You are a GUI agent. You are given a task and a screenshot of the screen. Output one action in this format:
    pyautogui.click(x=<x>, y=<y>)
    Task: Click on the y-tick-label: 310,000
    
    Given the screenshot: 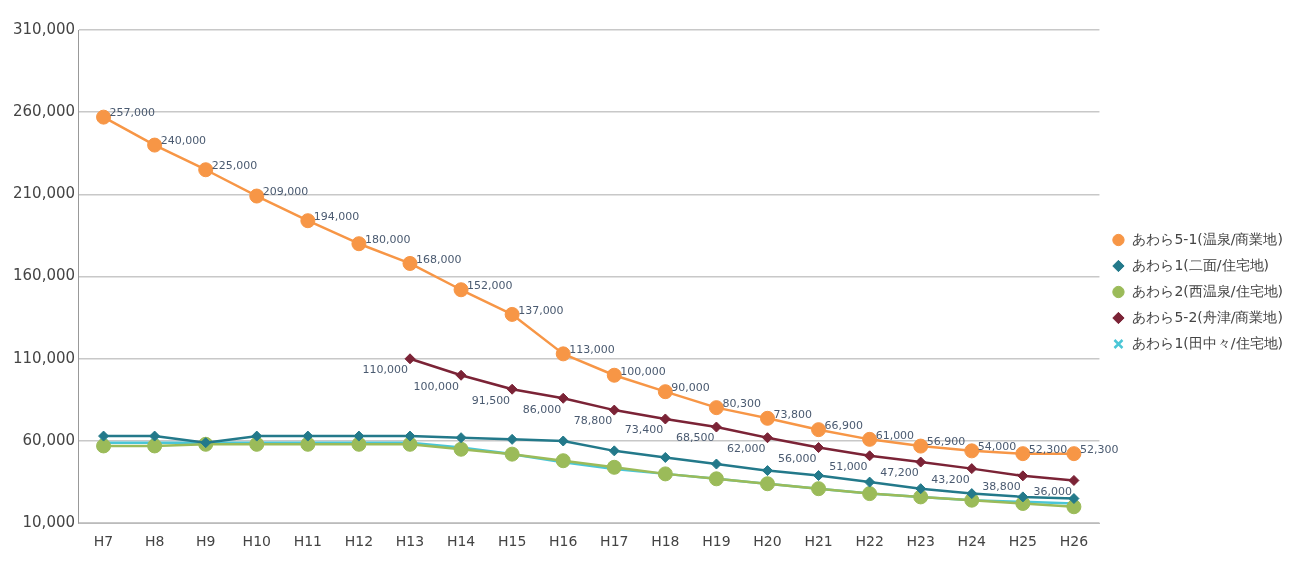 What is the action you would take?
    pyautogui.click(x=44, y=28)
    